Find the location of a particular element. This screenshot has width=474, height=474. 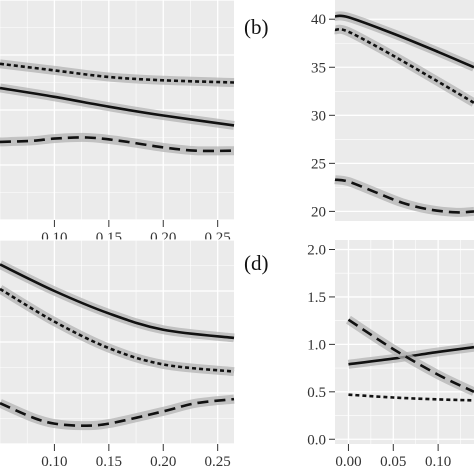

panel-d-y-tick-label: 1.0 is located at coordinates (316, 345).